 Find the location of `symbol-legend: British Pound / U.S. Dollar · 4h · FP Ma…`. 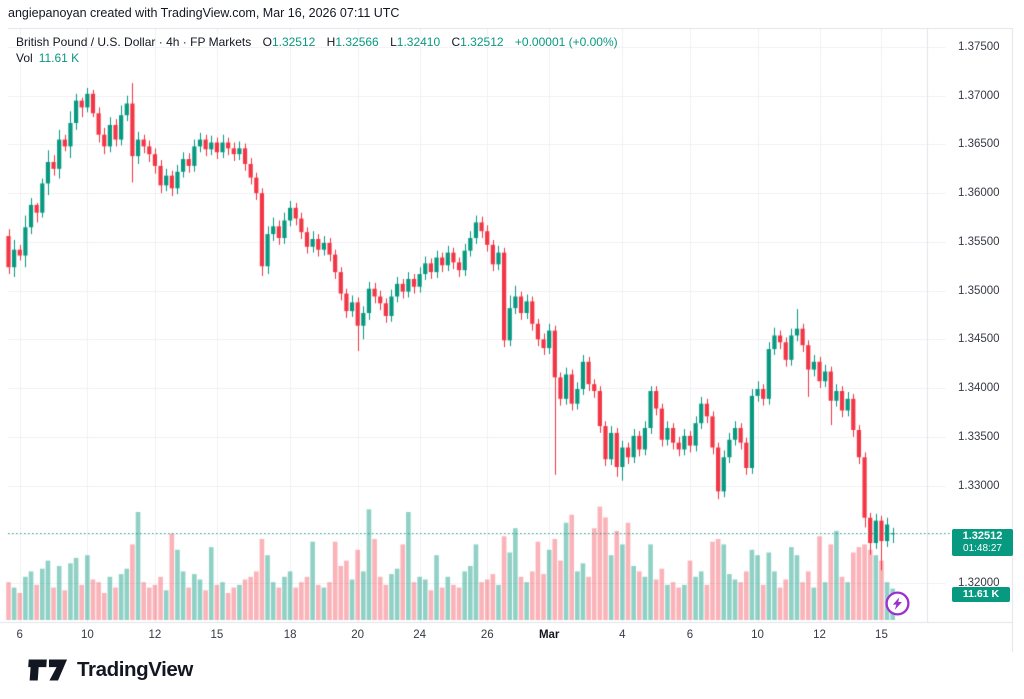

symbol-legend: British Pound / U.S. Dollar · 4h · FP Ma… is located at coordinates (317, 42).